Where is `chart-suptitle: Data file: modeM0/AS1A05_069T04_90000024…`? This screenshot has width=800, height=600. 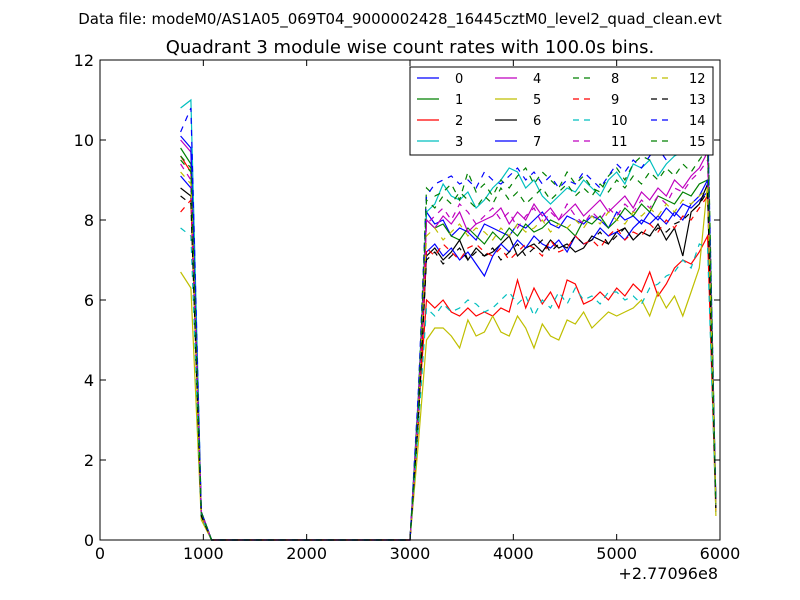 chart-suptitle: Data file: modeM0/AS1A05_069T04_90000024… is located at coordinates (400, 19).